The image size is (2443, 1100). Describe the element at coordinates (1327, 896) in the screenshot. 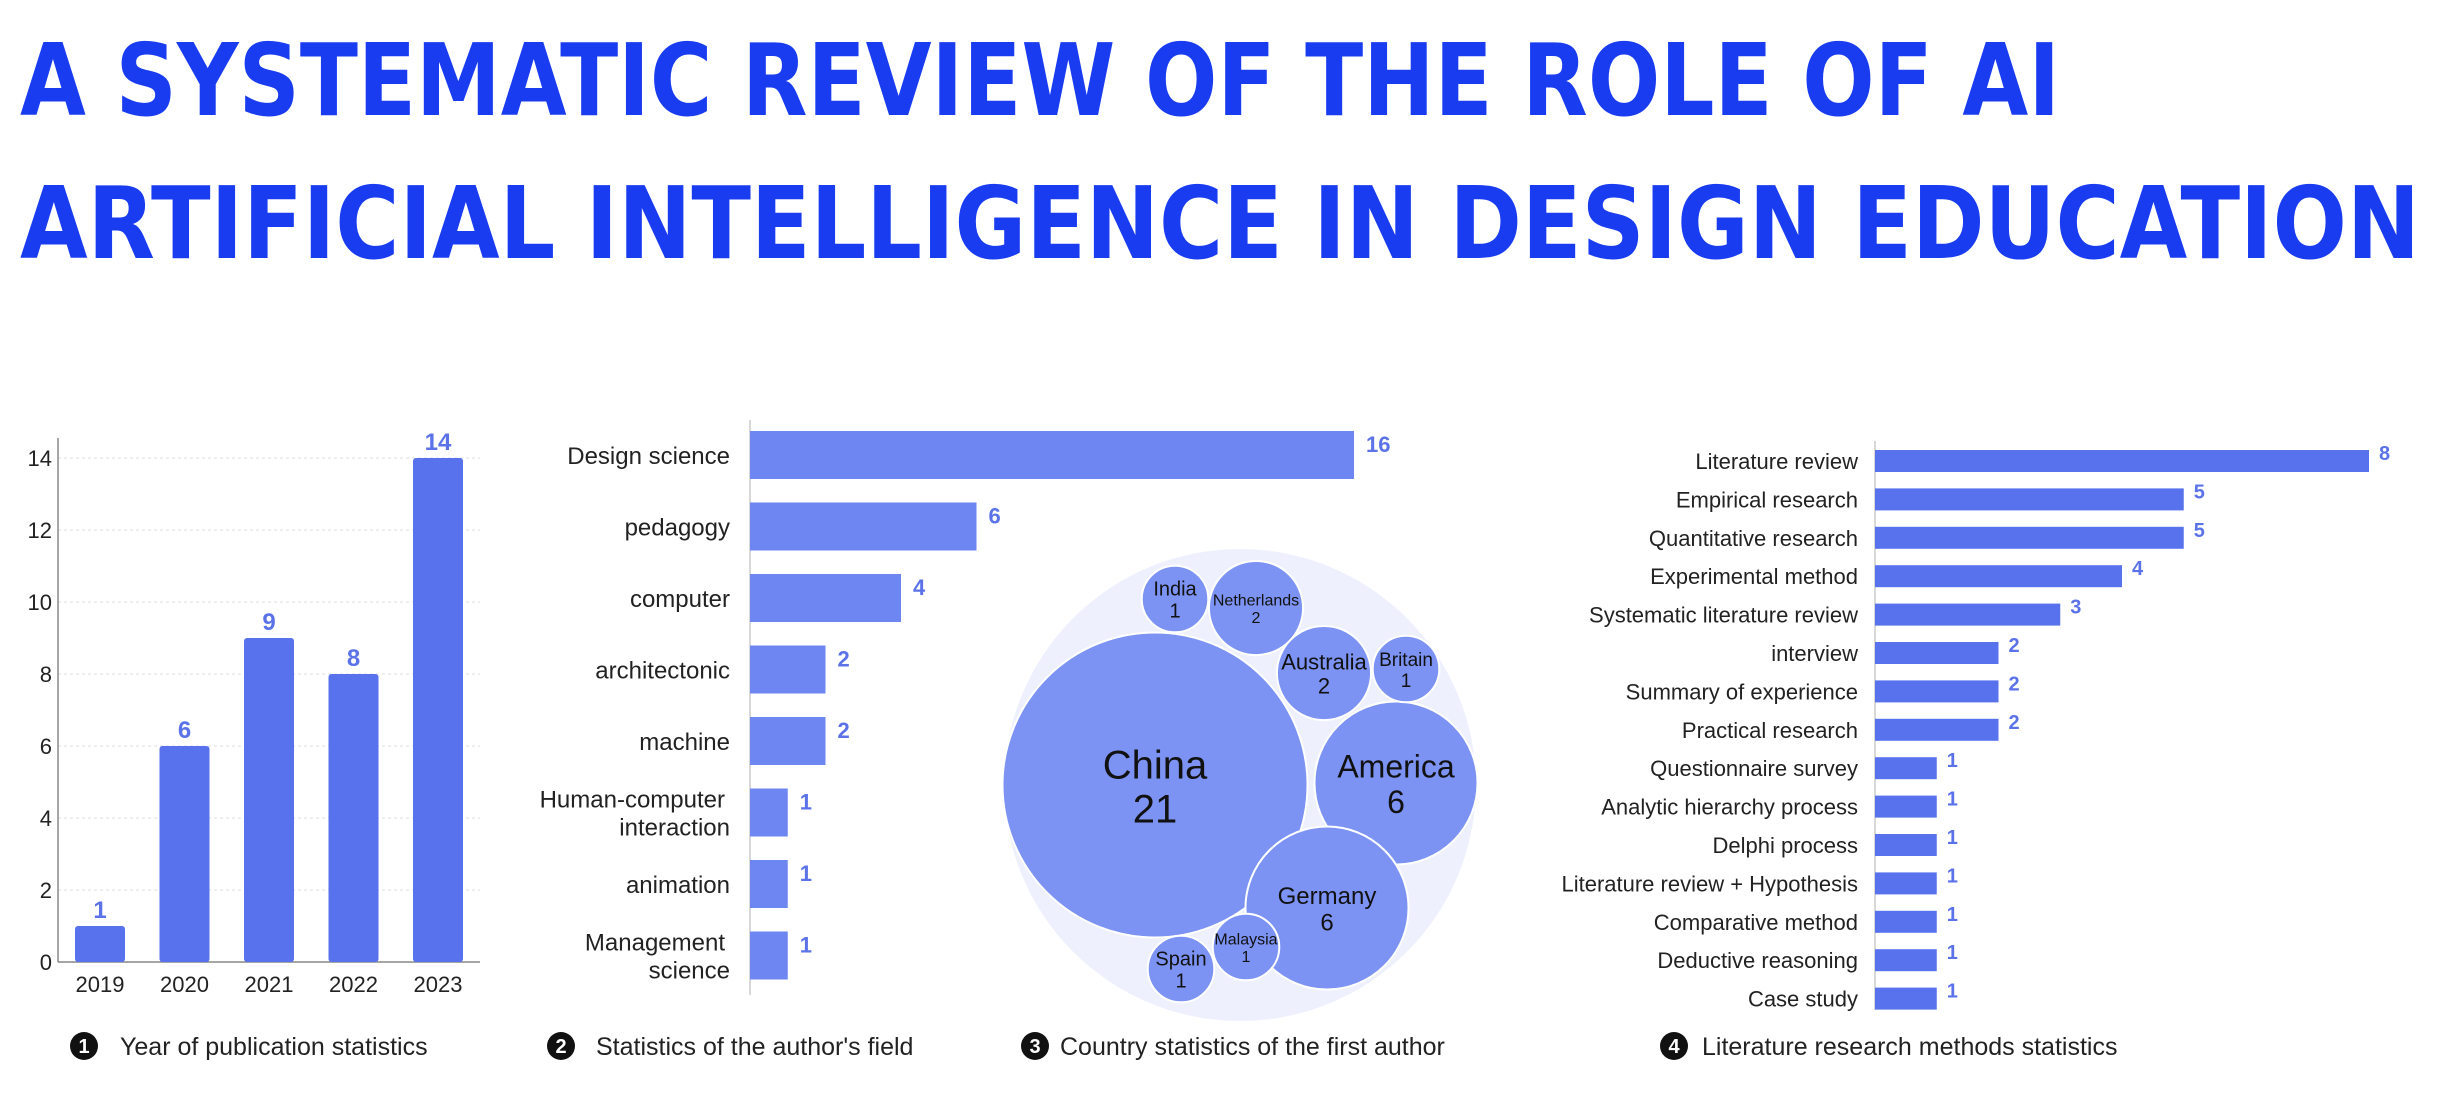

I see `bubble-label: Germany` at that location.